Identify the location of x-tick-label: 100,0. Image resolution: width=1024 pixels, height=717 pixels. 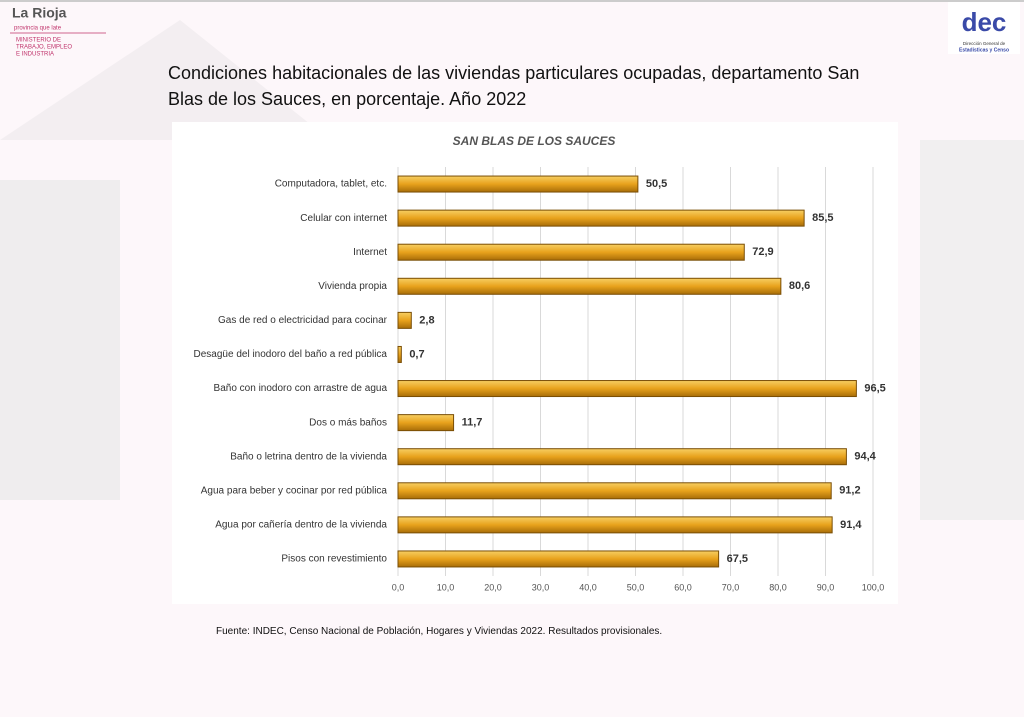
(873, 587).